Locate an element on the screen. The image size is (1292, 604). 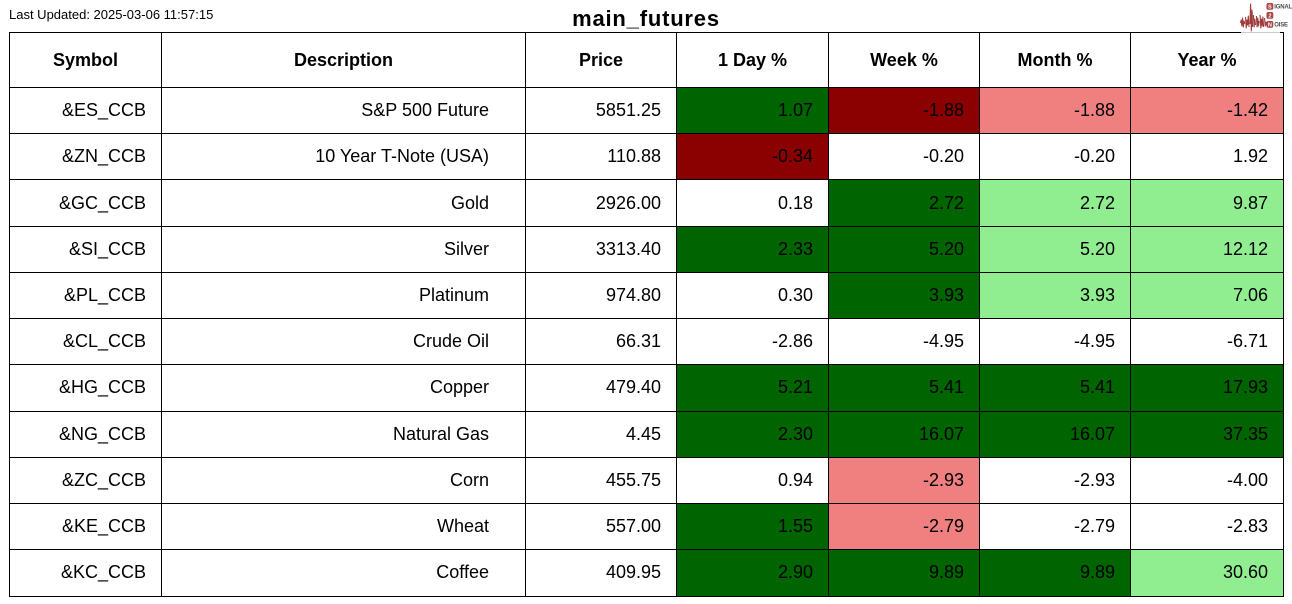
svg-text: 2 is located at coordinates (1269, 16).